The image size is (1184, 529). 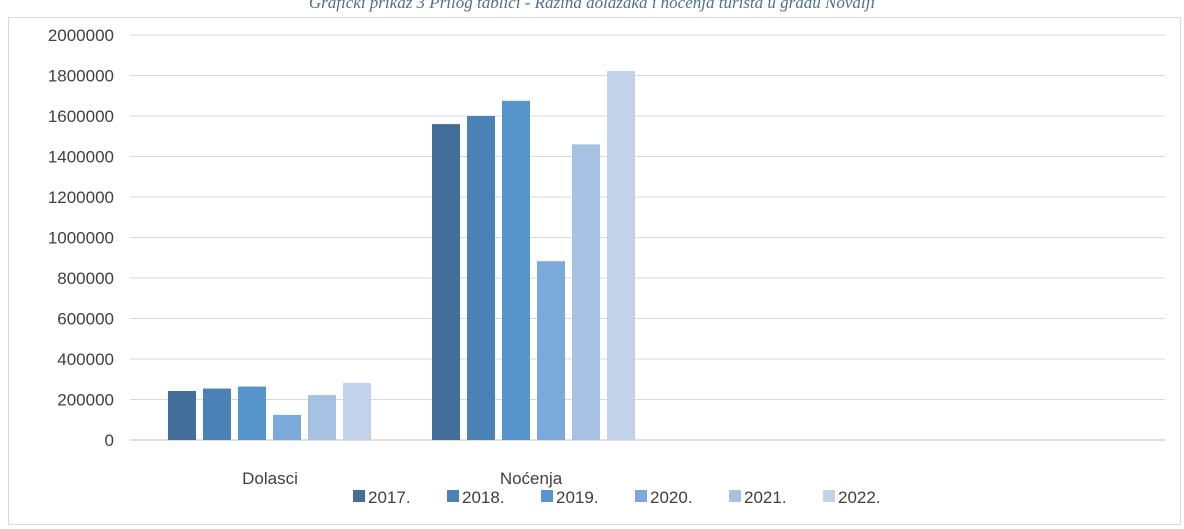 What do you see at coordinates (109, 440) in the screenshot?
I see `y-tick-label: 0` at bounding box center [109, 440].